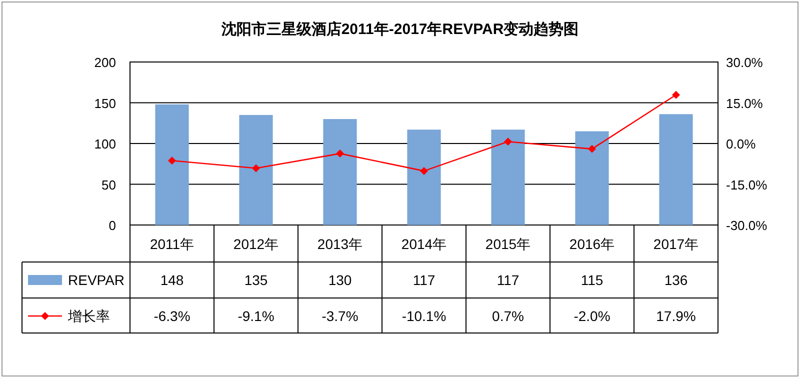  What do you see at coordinates (256, 244) in the screenshot?
I see `x-tick-label: 2012年` at bounding box center [256, 244].